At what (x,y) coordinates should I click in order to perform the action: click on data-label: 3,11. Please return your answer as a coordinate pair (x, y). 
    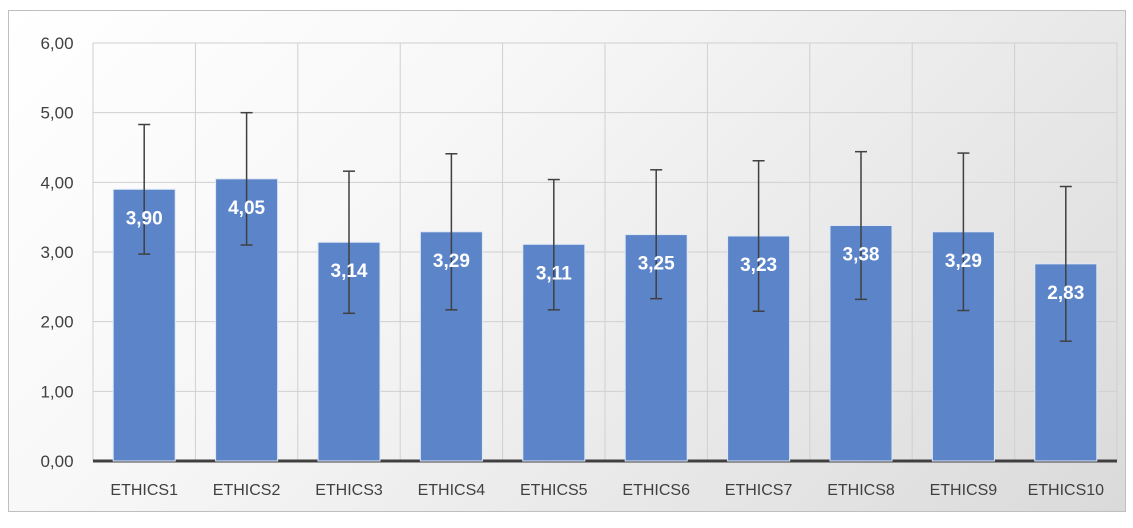
    Looking at the image, I should click on (554, 273).